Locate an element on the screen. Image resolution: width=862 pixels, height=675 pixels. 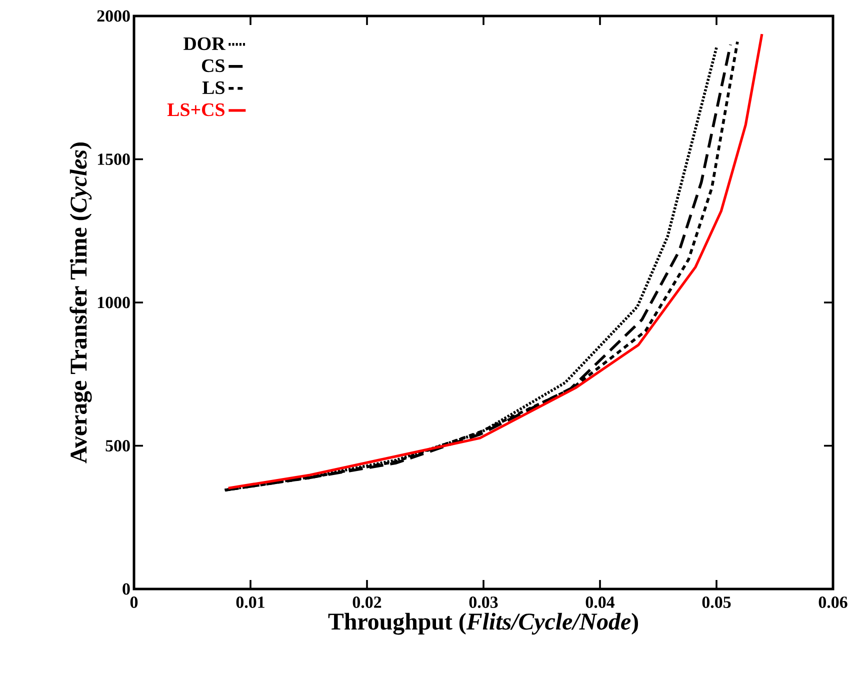
y-axis-title: Average Transfer Time (Cycles) is located at coordinates (81, 303).